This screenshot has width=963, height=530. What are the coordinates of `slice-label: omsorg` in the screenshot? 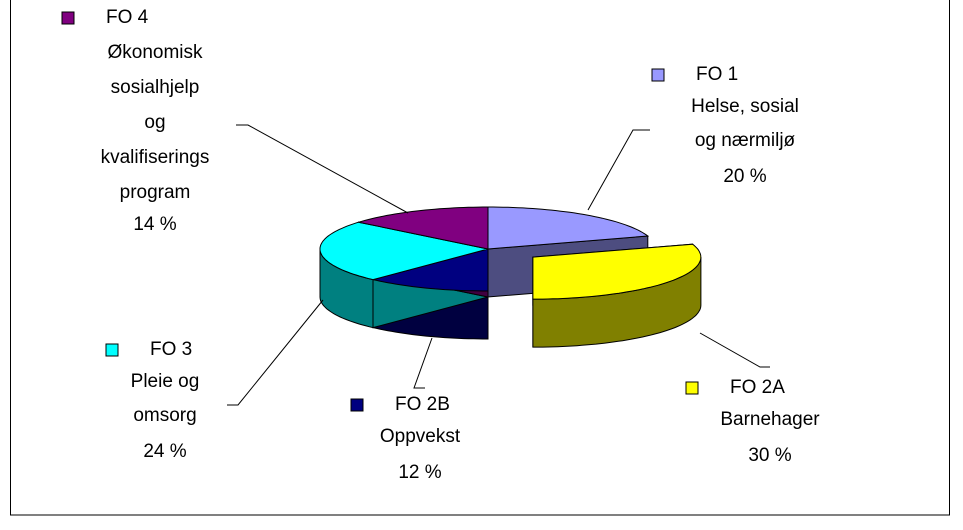 It's located at (164, 415).